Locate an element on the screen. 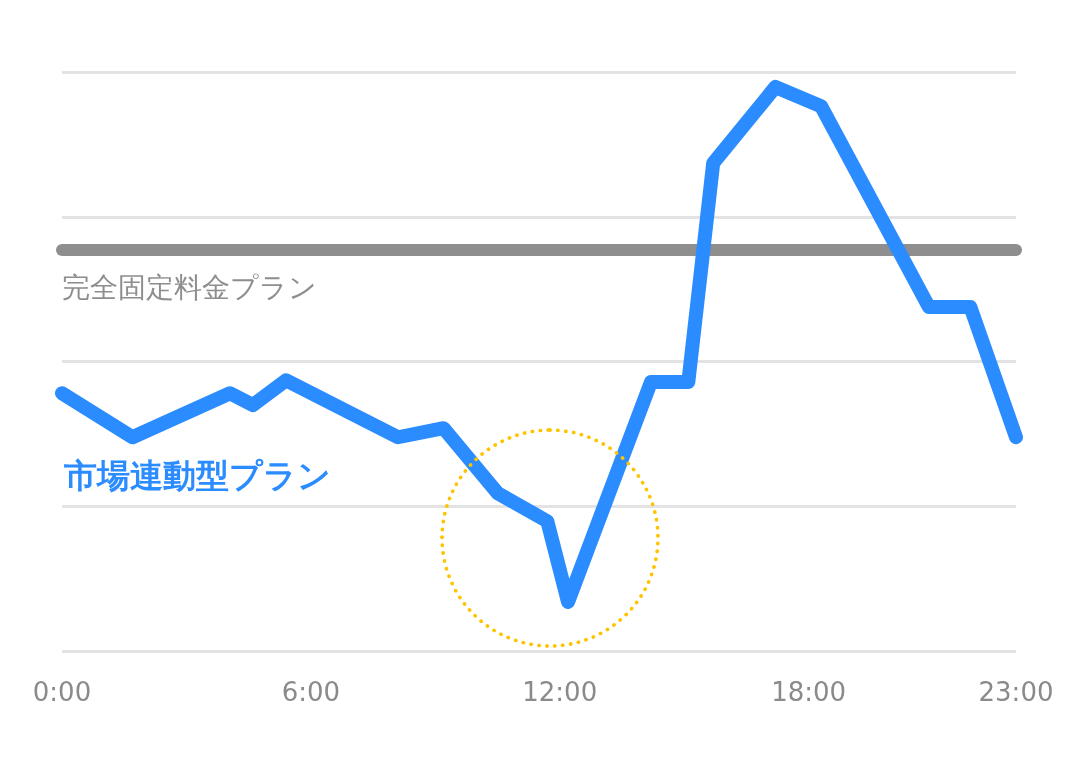  x-tick-label: 6:00 is located at coordinates (311, 692).